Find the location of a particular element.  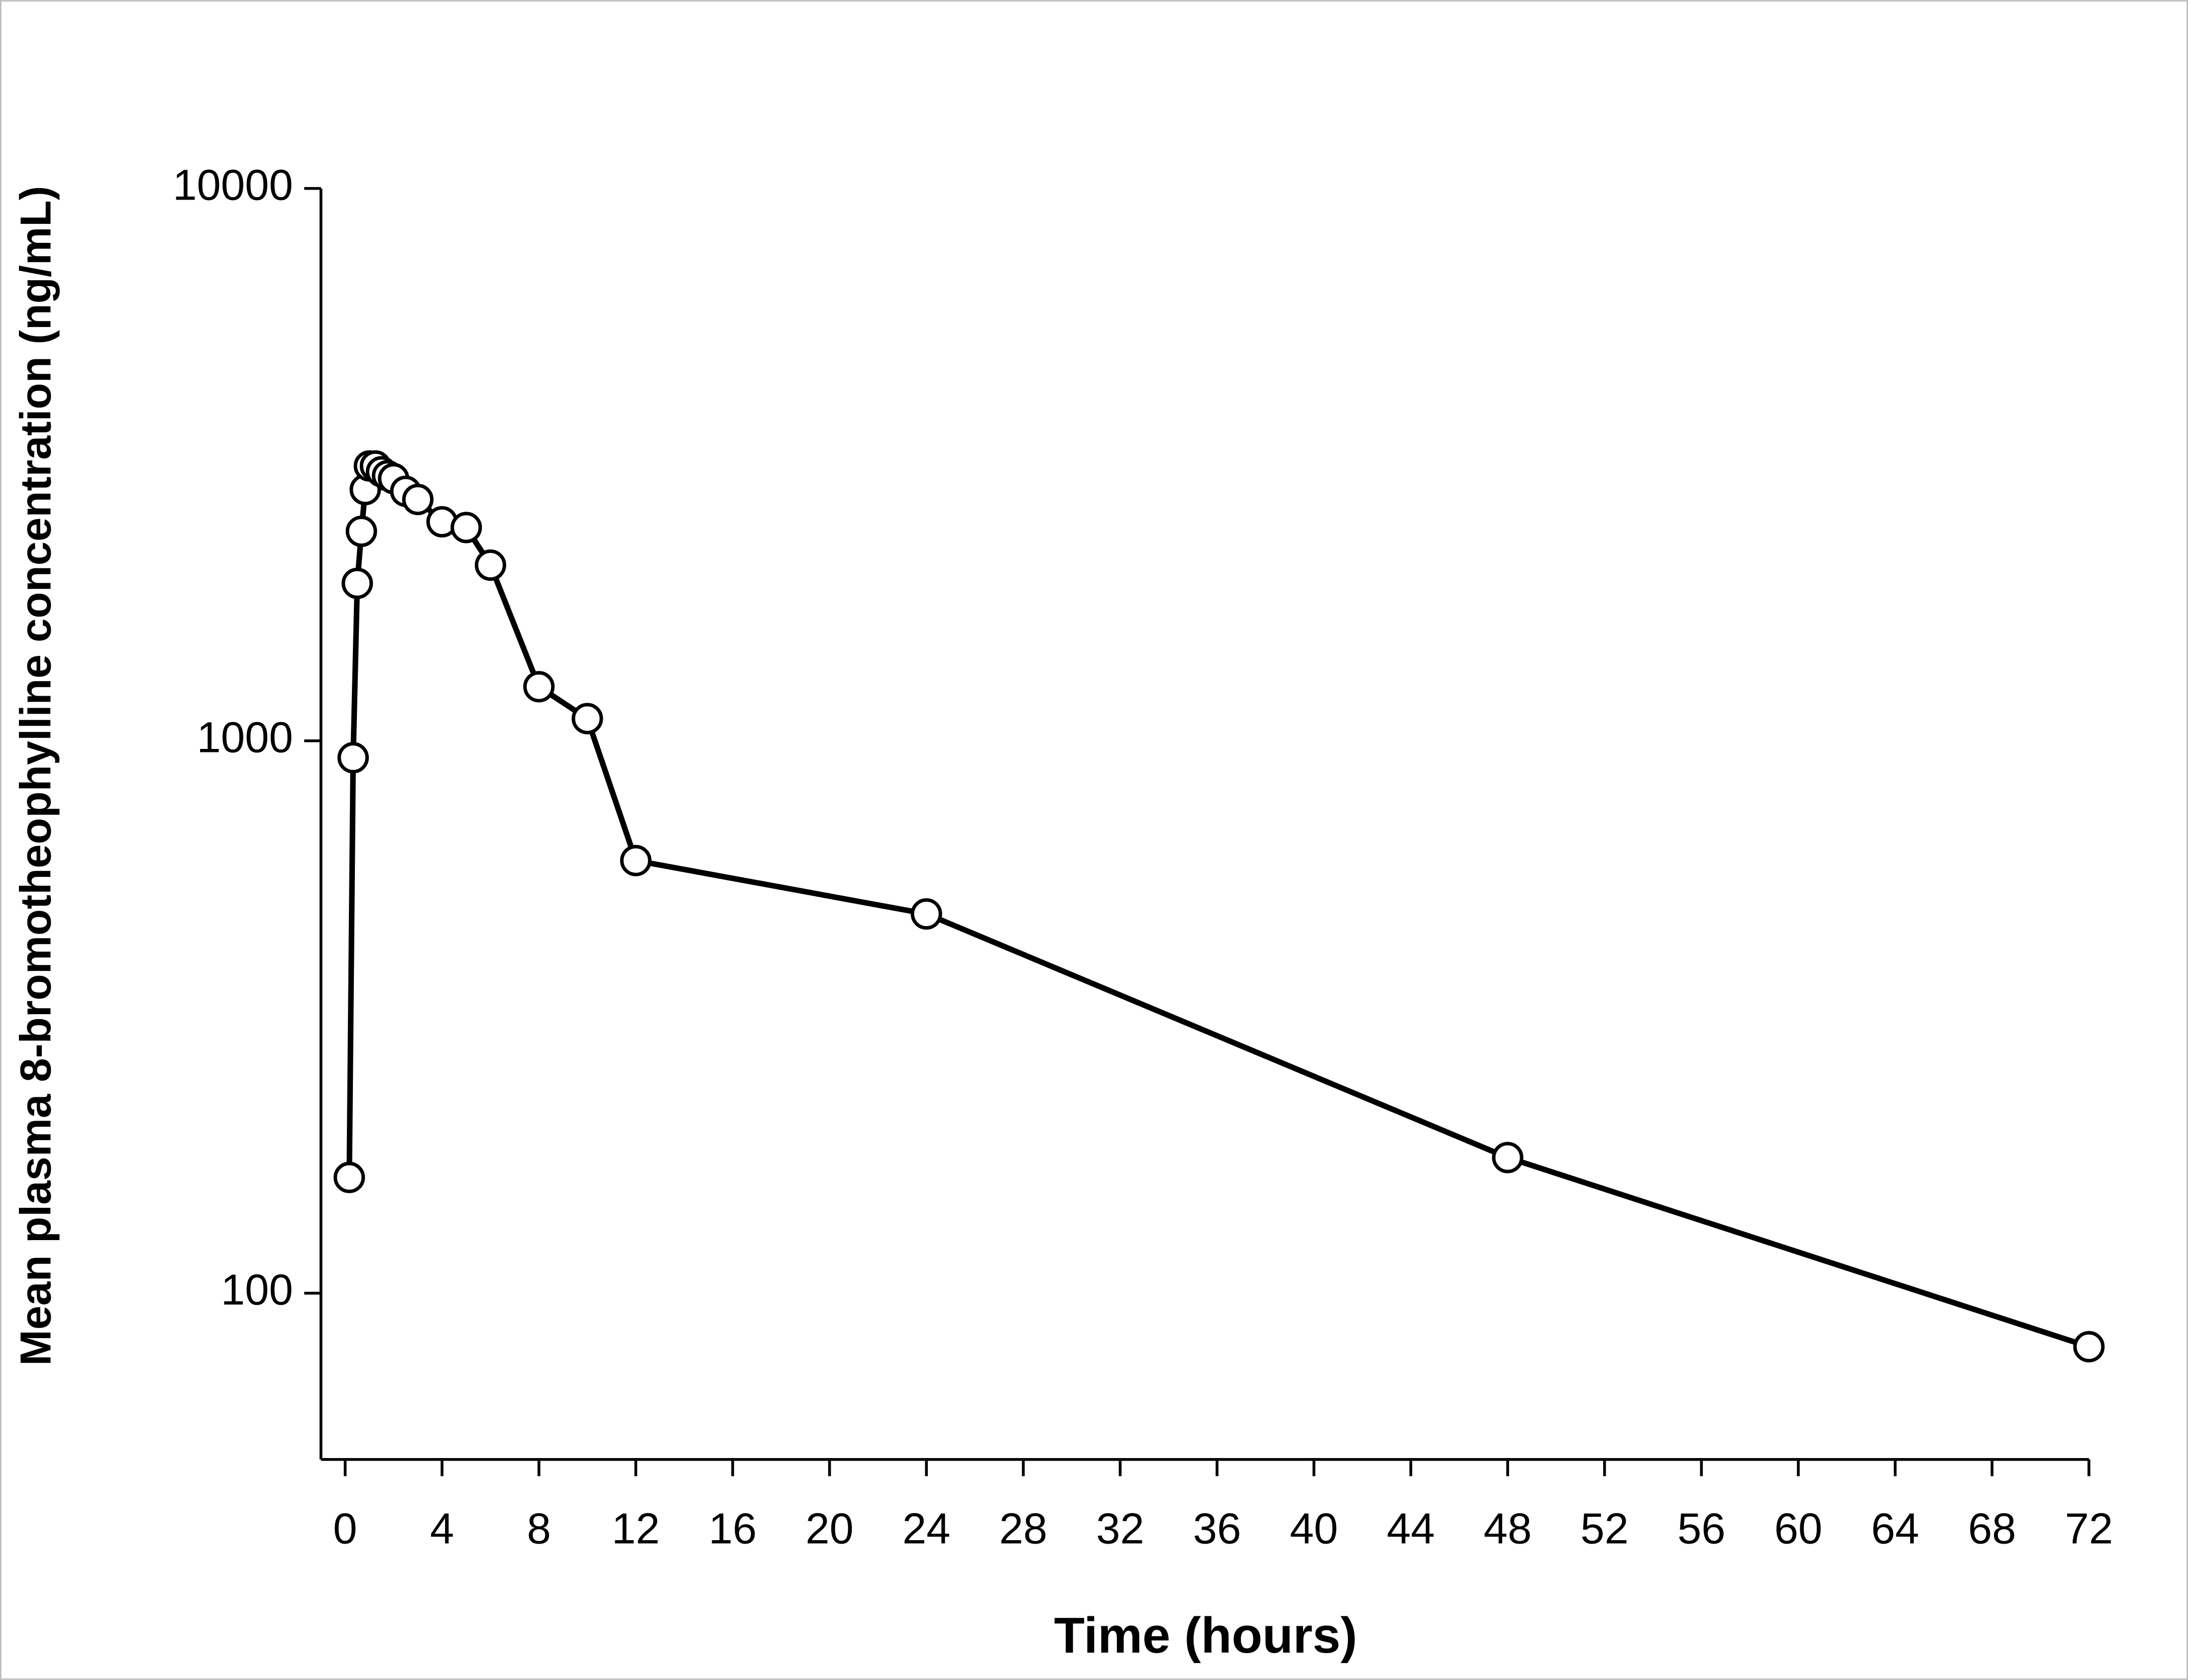

y-tick-label: 10000 is located at coordinates (233, 185).